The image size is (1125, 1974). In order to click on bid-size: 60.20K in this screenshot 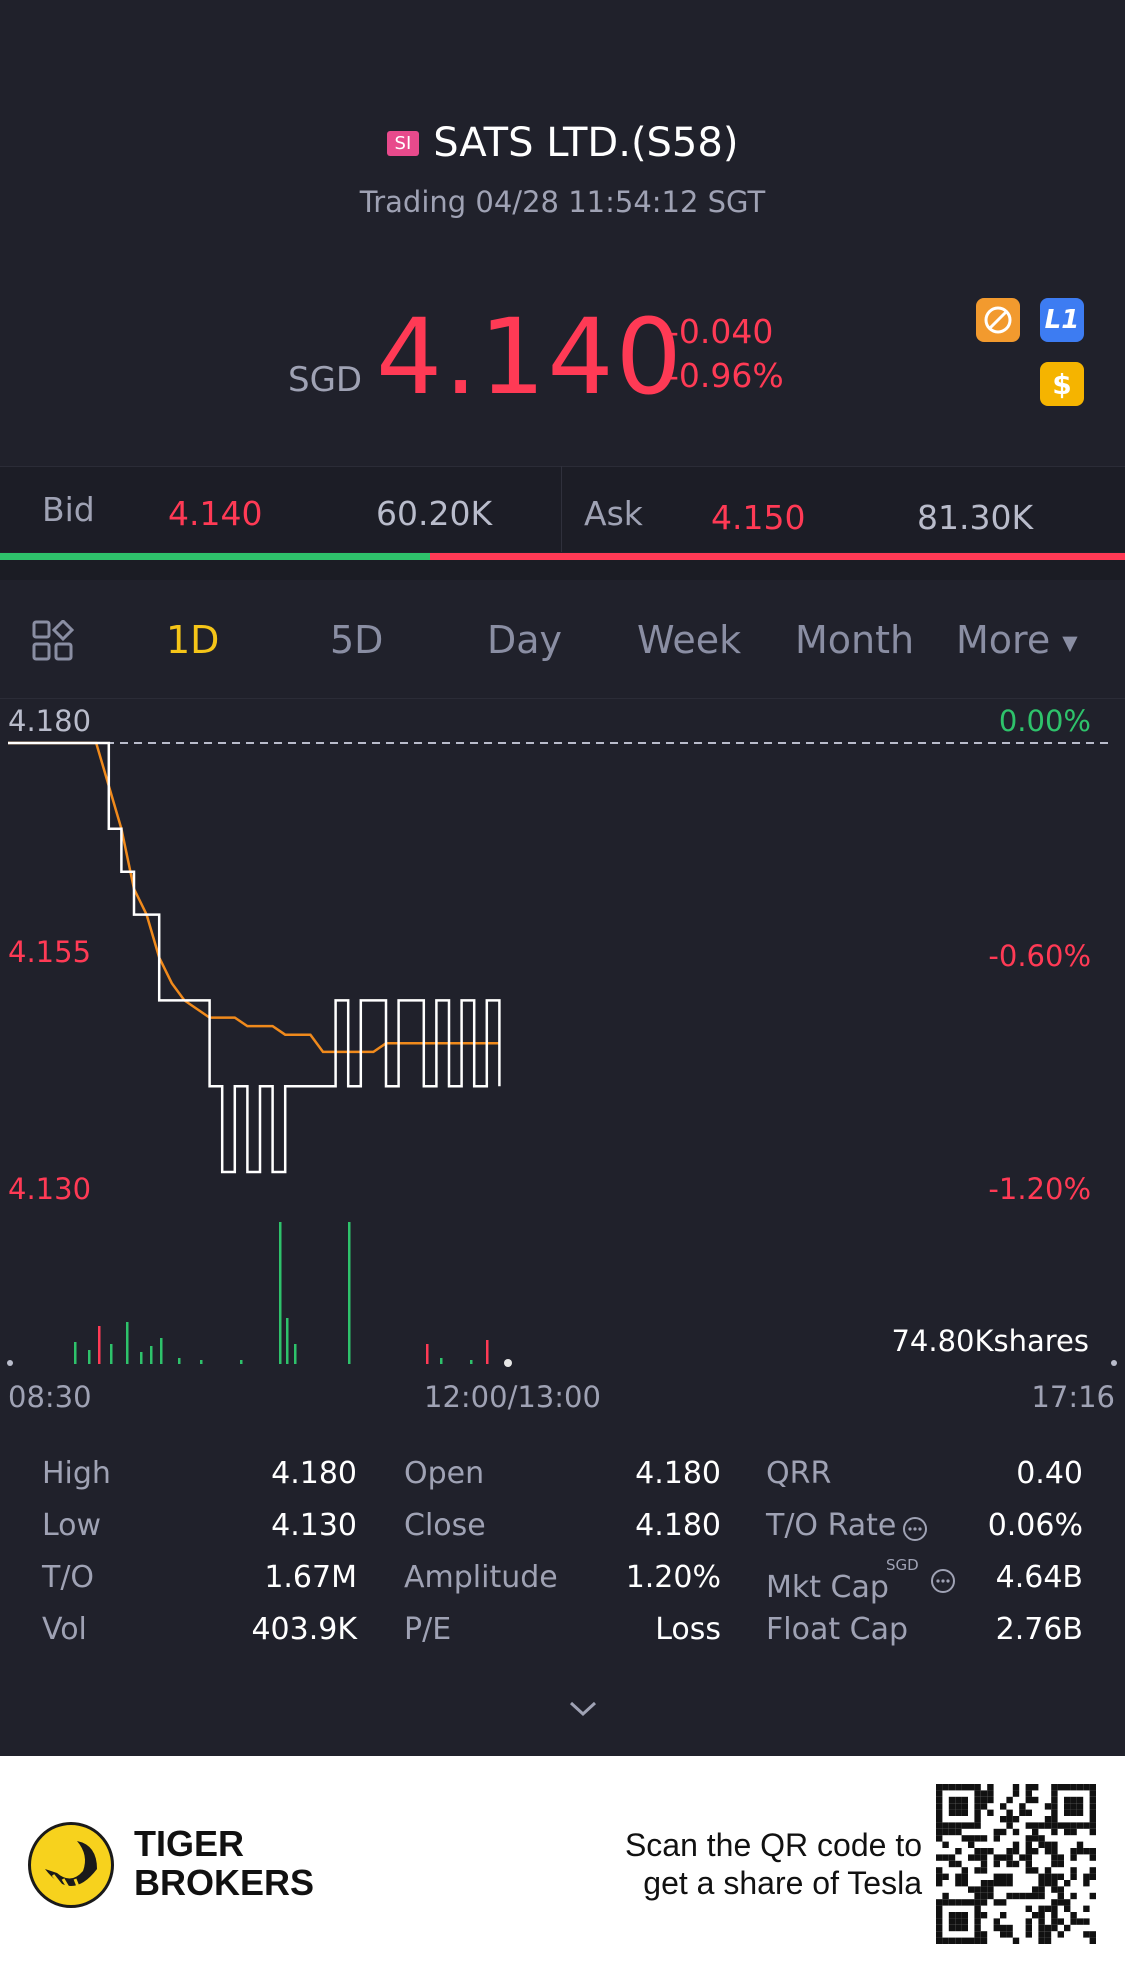, I will do `click(434, 513)`.